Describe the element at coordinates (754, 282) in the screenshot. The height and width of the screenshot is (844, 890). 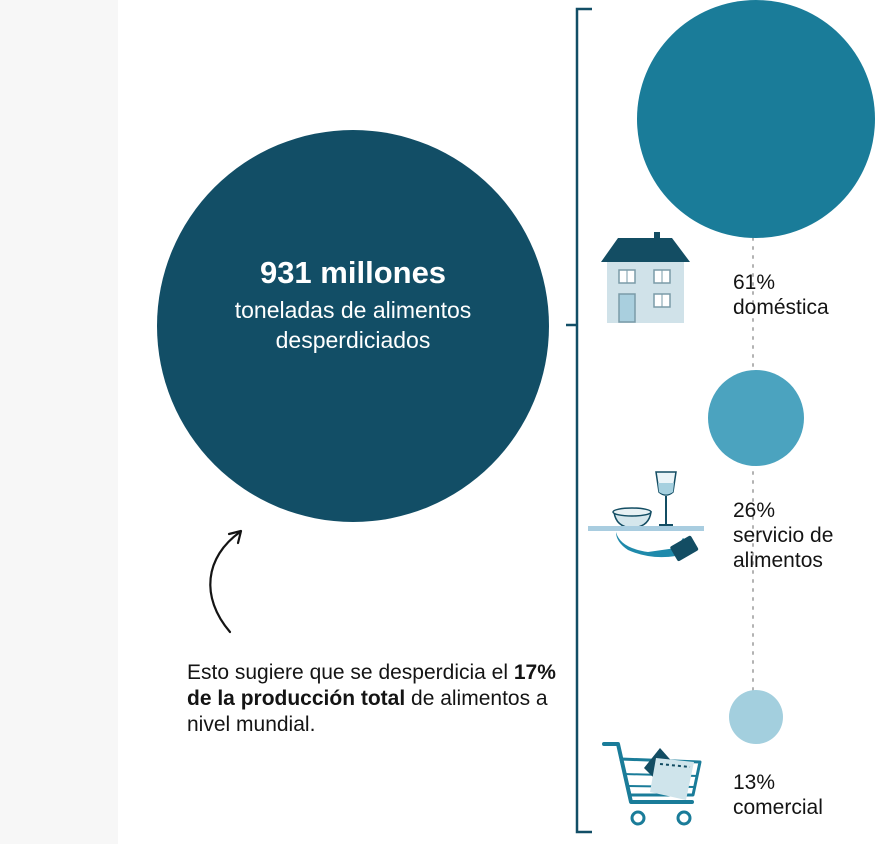
I see `category-percent: 61%` at that location.